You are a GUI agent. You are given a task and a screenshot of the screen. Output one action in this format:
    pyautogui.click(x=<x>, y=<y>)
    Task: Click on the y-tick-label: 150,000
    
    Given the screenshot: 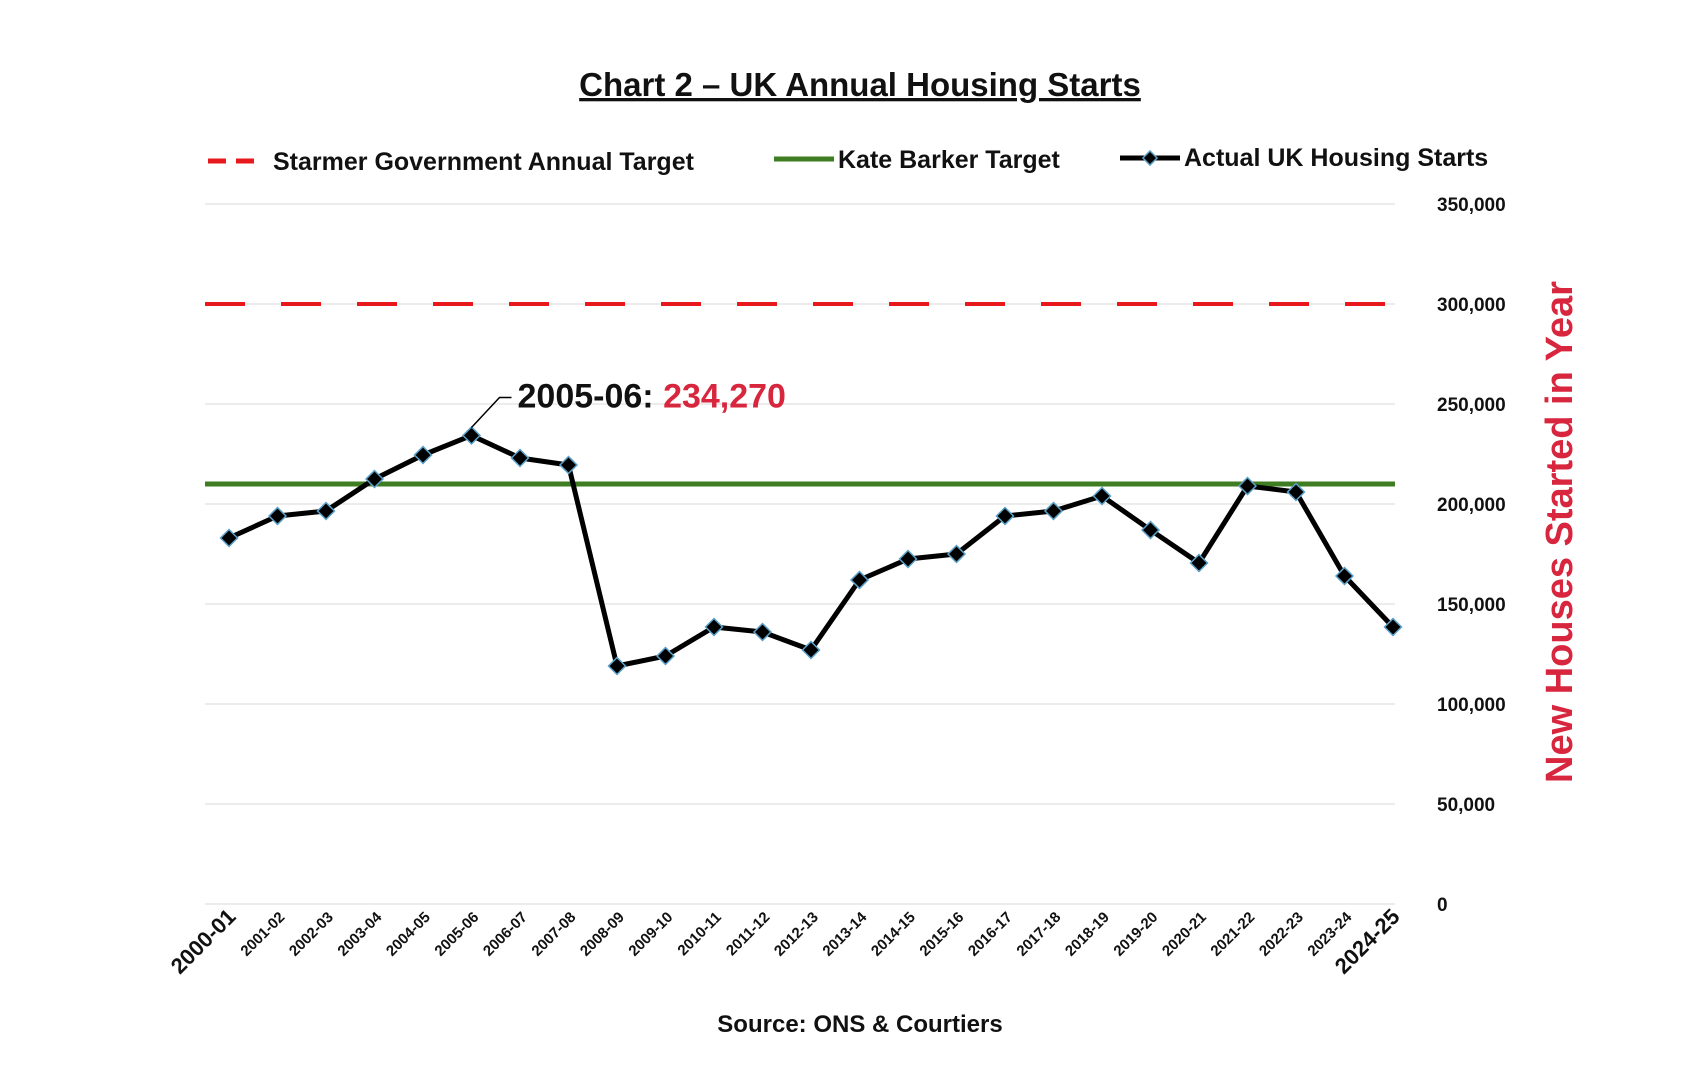 What is the action you would take?
    pyautogui.click(x=1471, y=605)
    